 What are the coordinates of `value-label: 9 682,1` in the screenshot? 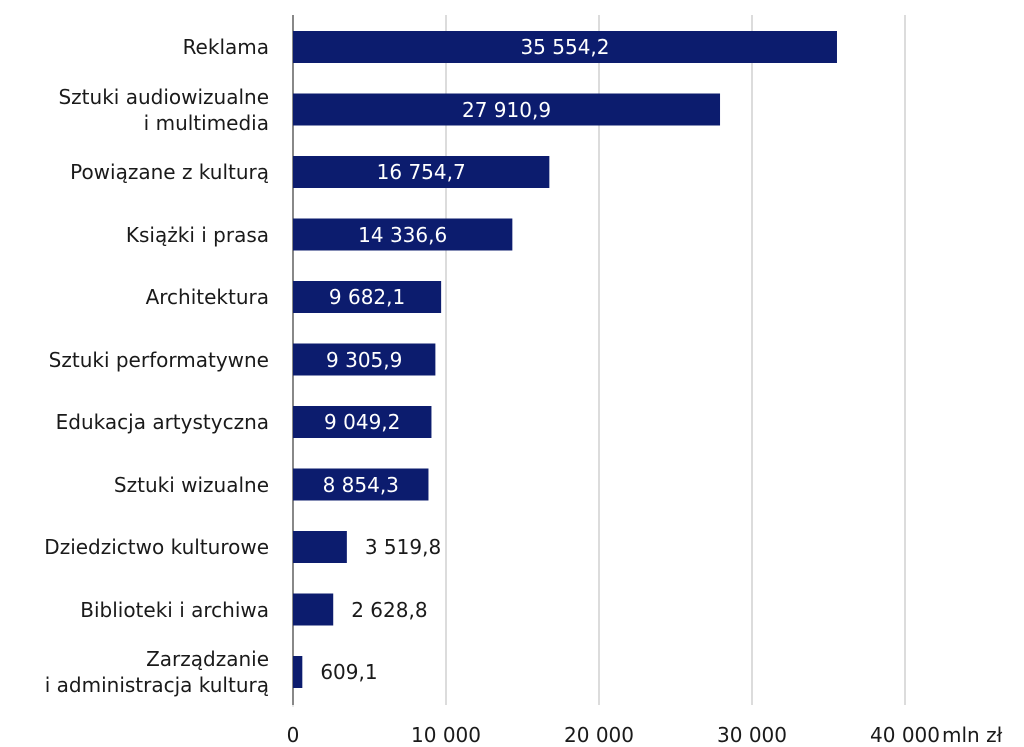 It's located at (367, 297).